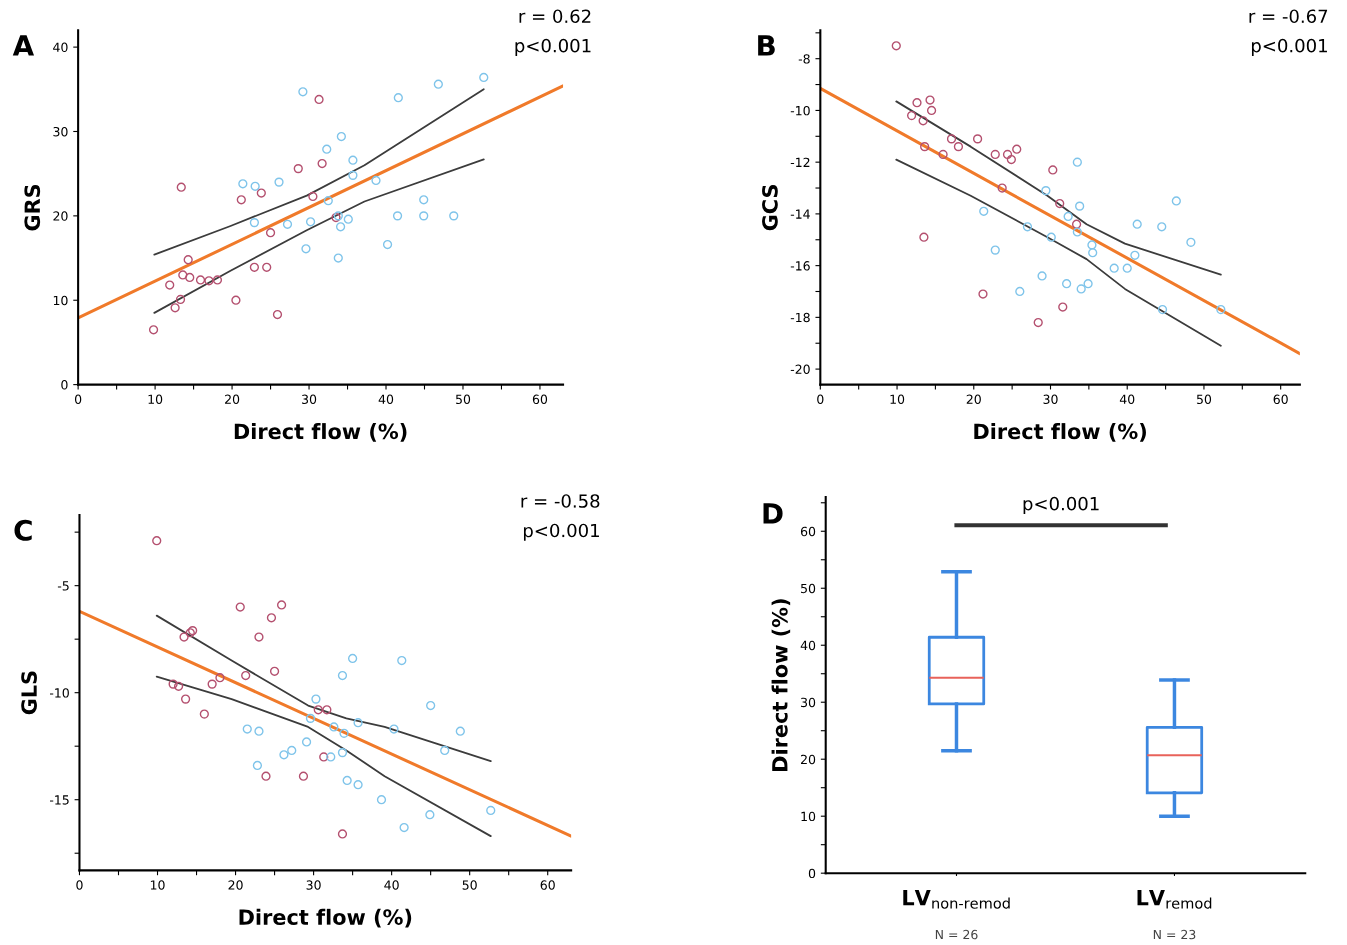  Describe the element at coordinates (32, 207) in the screenshot. I see `y-axis-title: GRS` at that location.